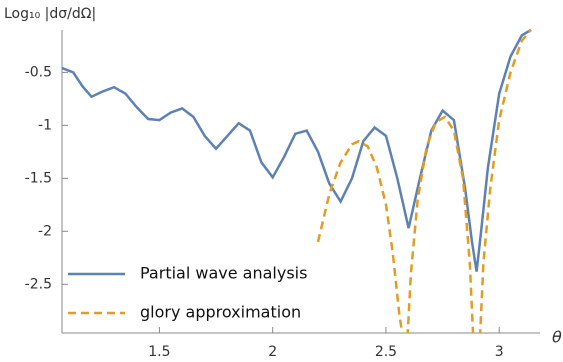  Describe the element at coordinates (38, 72) in the screenshot. I see `y-tick-label: -0.5` at that location.